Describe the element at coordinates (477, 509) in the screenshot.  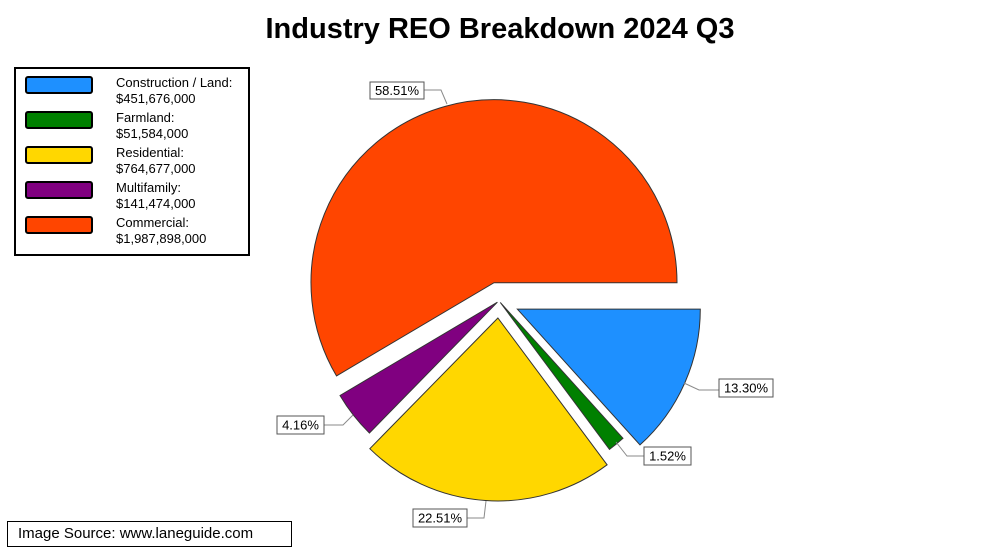
I see `leader-line-residential` at that location.